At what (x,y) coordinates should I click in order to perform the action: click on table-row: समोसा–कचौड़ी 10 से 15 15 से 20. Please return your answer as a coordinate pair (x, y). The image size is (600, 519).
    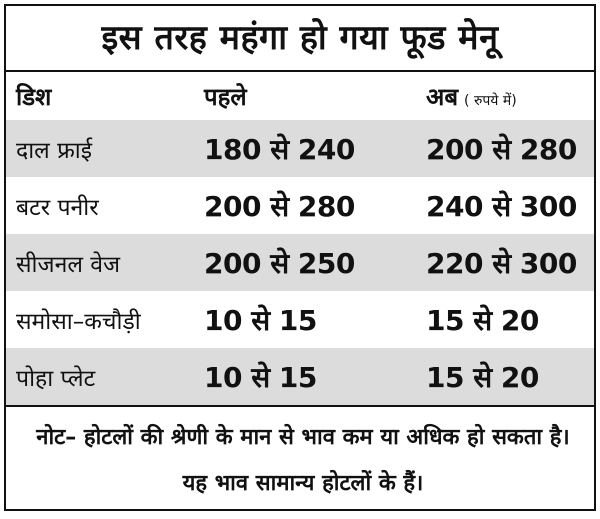
    Looking at the image, I should click on (300, 319).